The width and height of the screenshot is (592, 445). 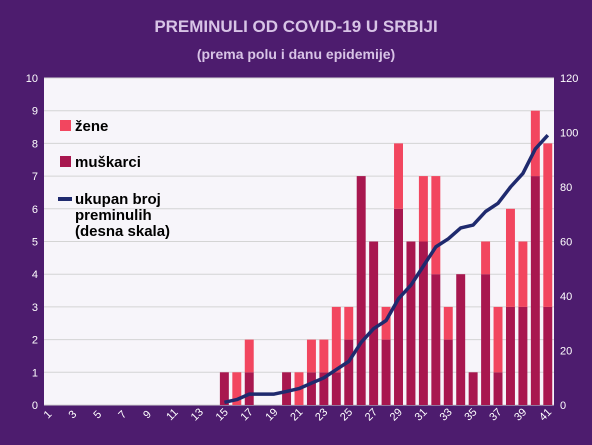 I want to click on chart-subtitle: (prema polu i danu epidemije), so click(x=296, y=54).